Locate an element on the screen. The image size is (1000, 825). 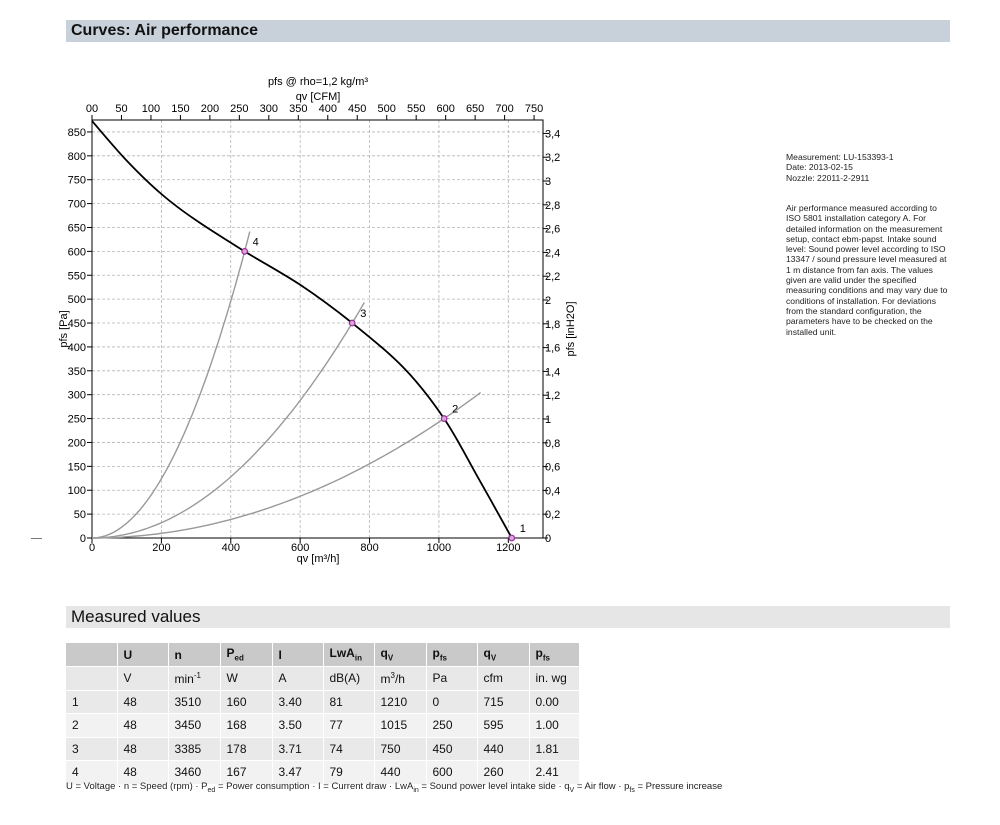
header-cell-lwa: LwAin is located at coordinates (349, 655).